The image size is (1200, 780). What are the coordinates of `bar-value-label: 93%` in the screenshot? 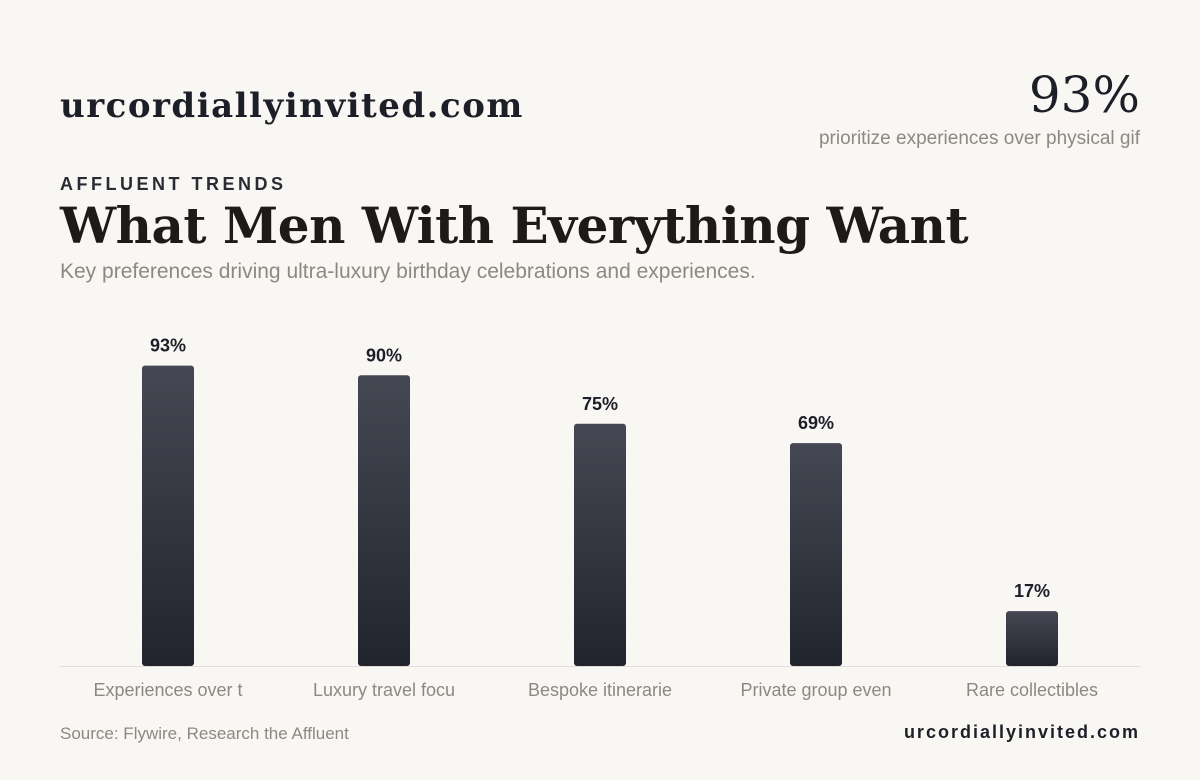 It's located at (168, 346).